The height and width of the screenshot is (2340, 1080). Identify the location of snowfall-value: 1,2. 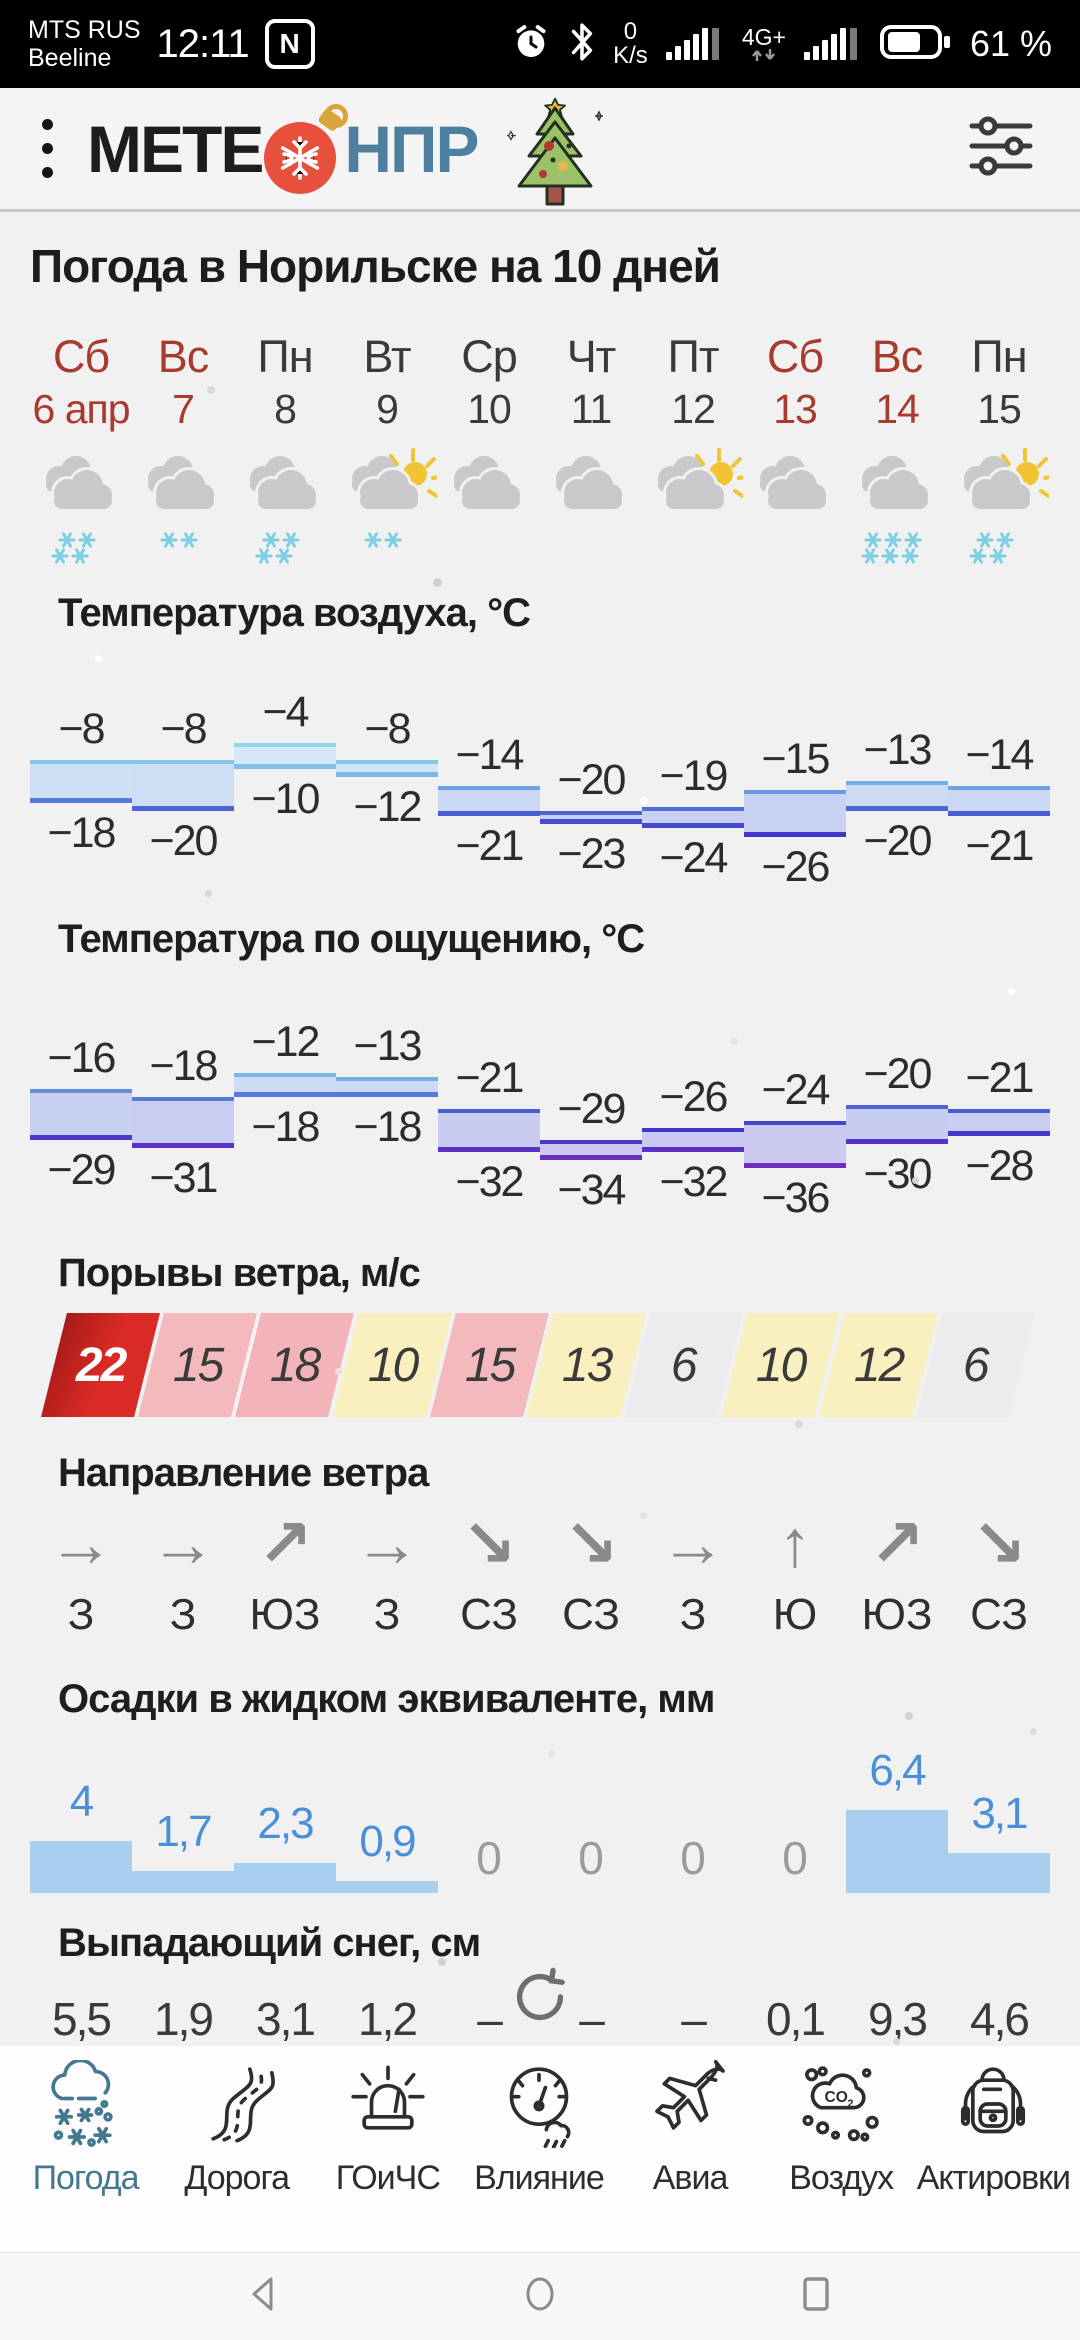
(388, 2019).